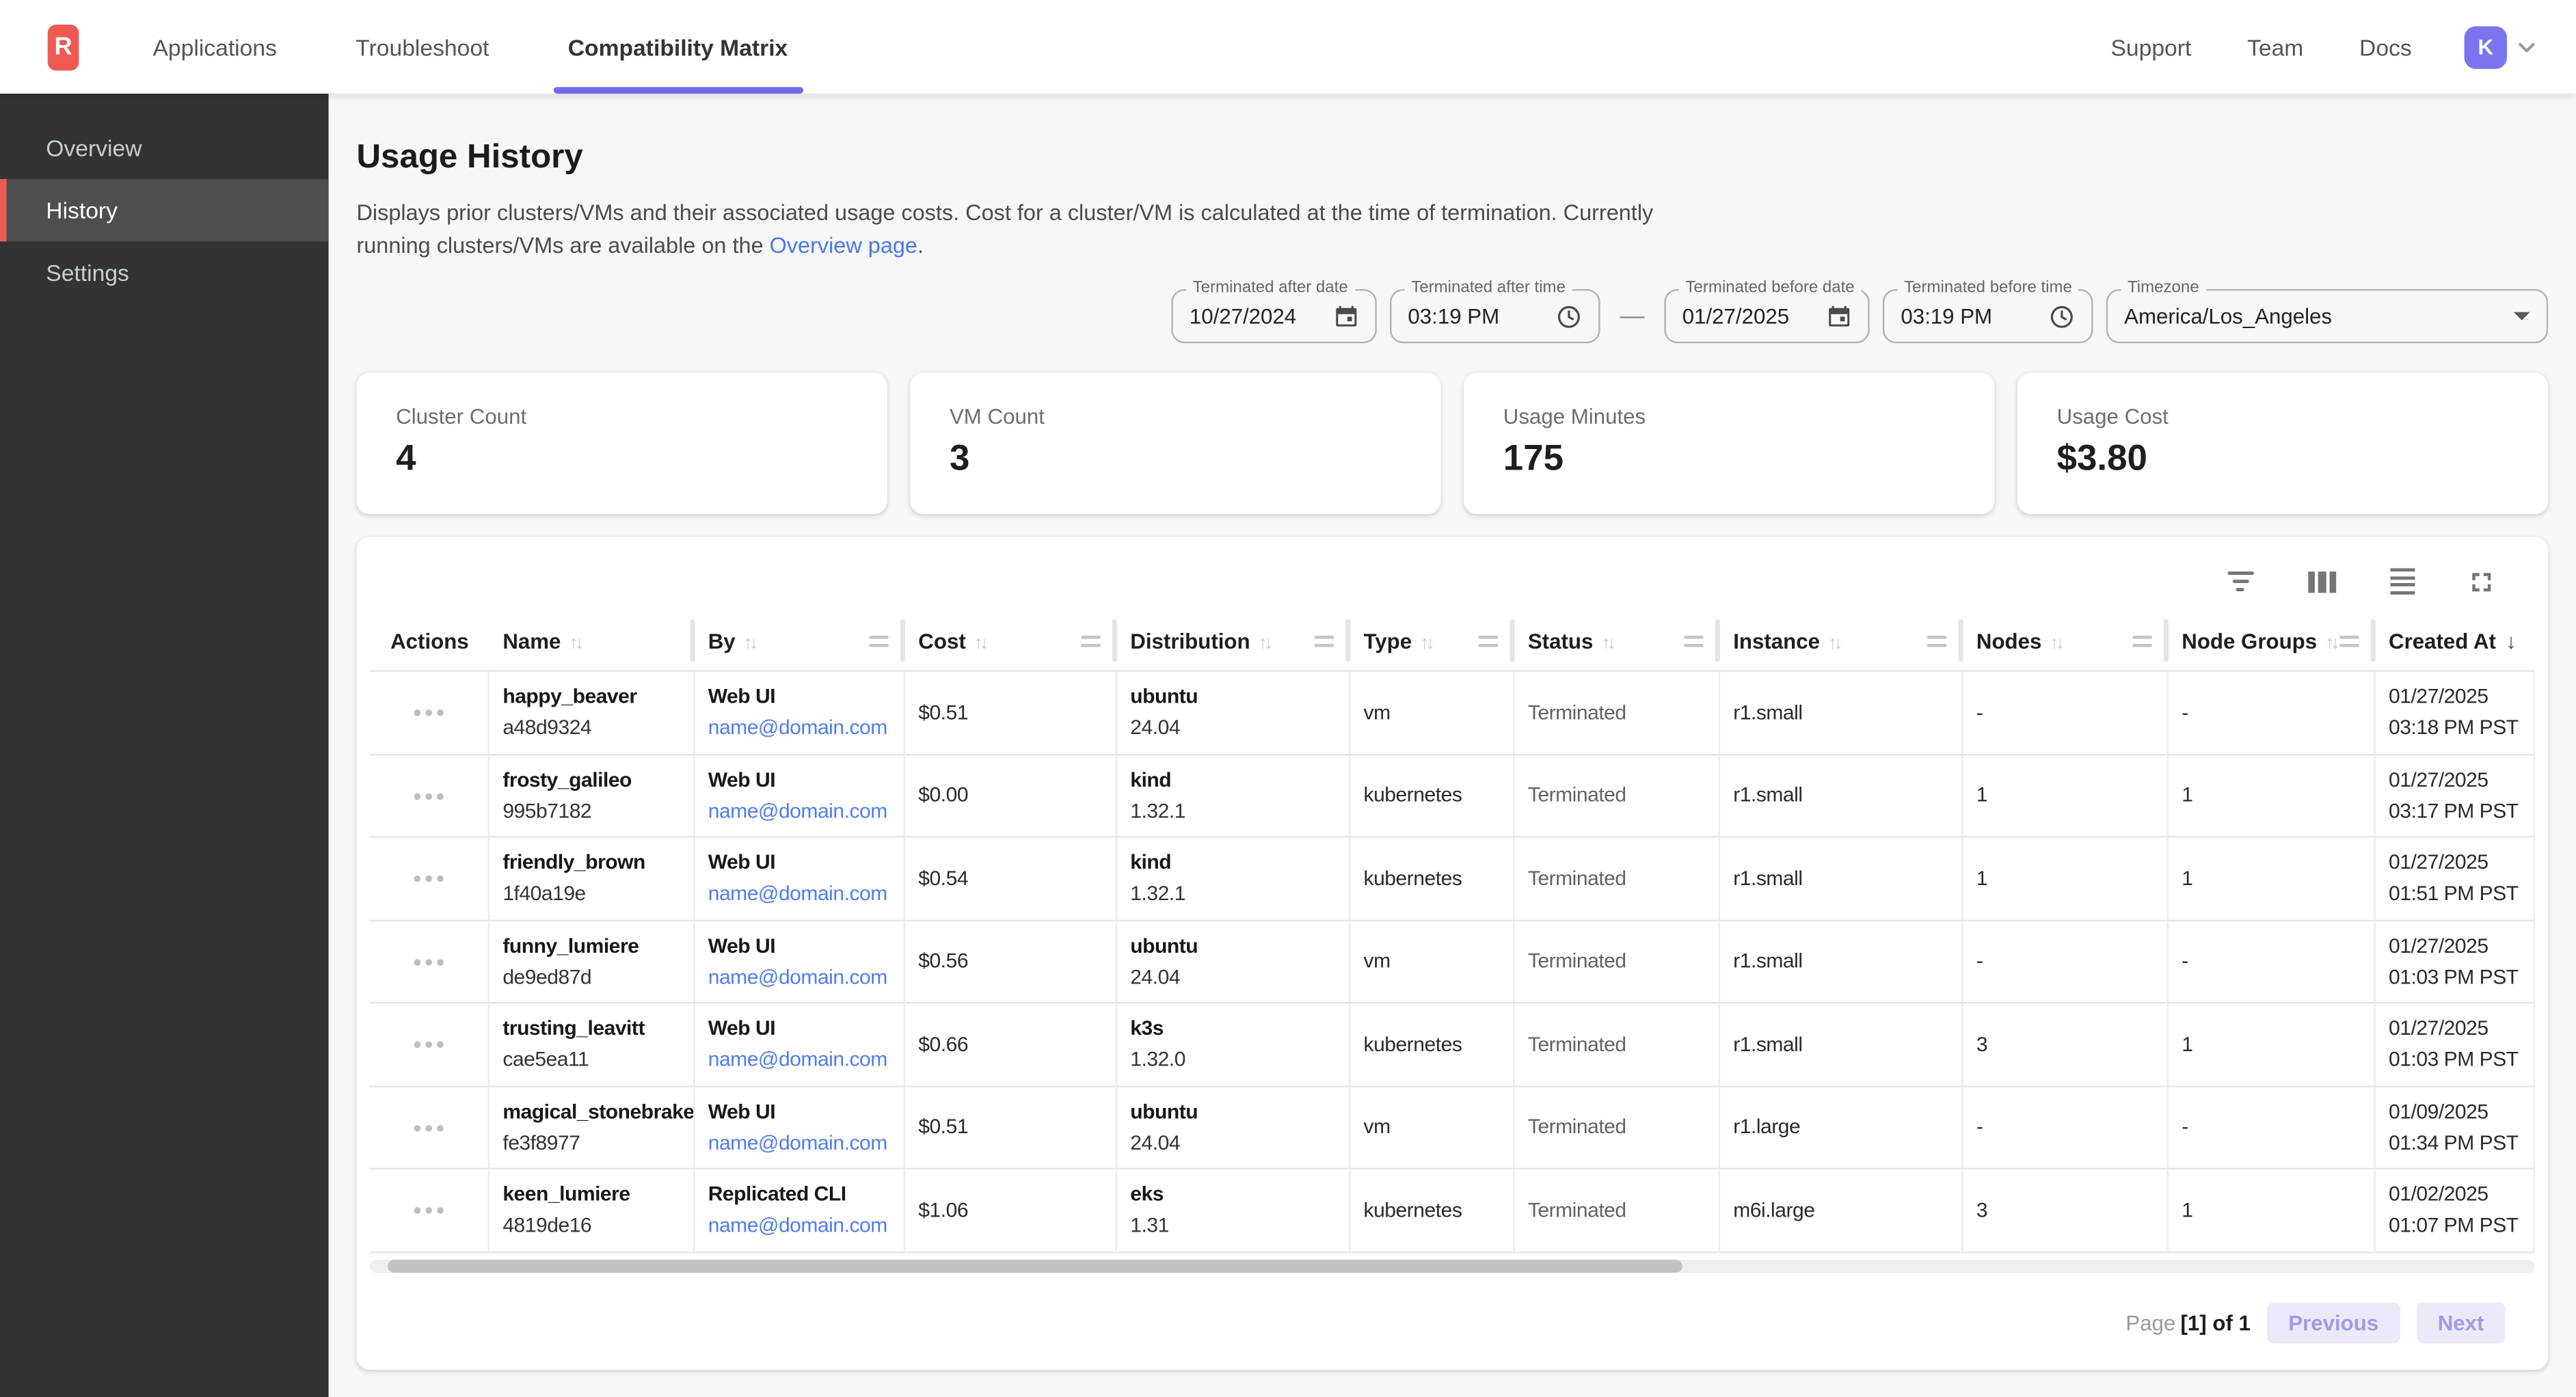  Describe the element at coordinates (429, 641) in the screenshot. I see `col-header-actions: Actions` at that location.